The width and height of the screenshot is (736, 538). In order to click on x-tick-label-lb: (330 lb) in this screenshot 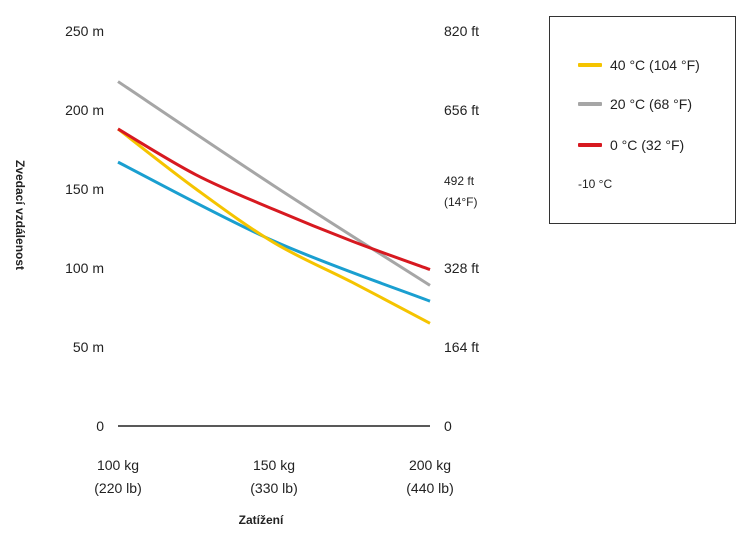, I will do `click(273, 488)`.